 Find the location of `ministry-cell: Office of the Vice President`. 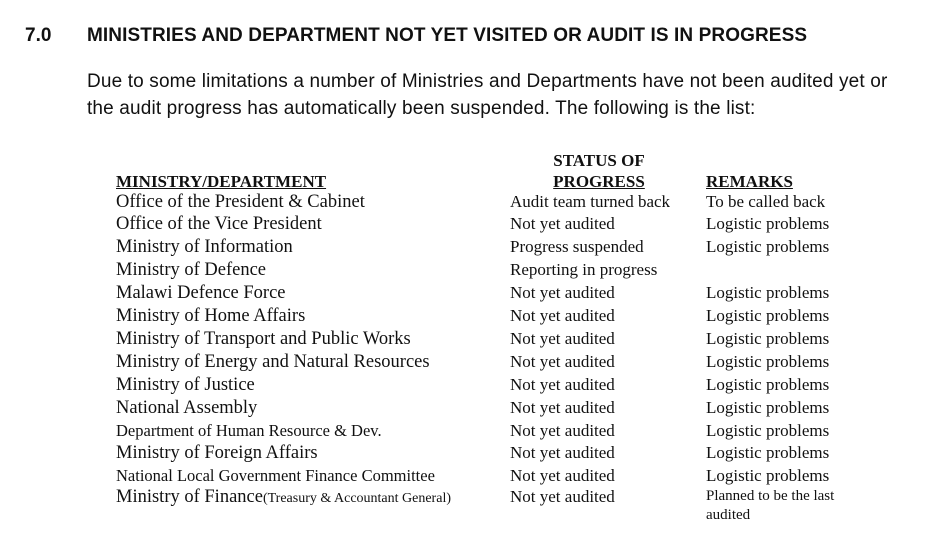

ministry-cell: Office of the Vice President is located at coordinates (219, 224).